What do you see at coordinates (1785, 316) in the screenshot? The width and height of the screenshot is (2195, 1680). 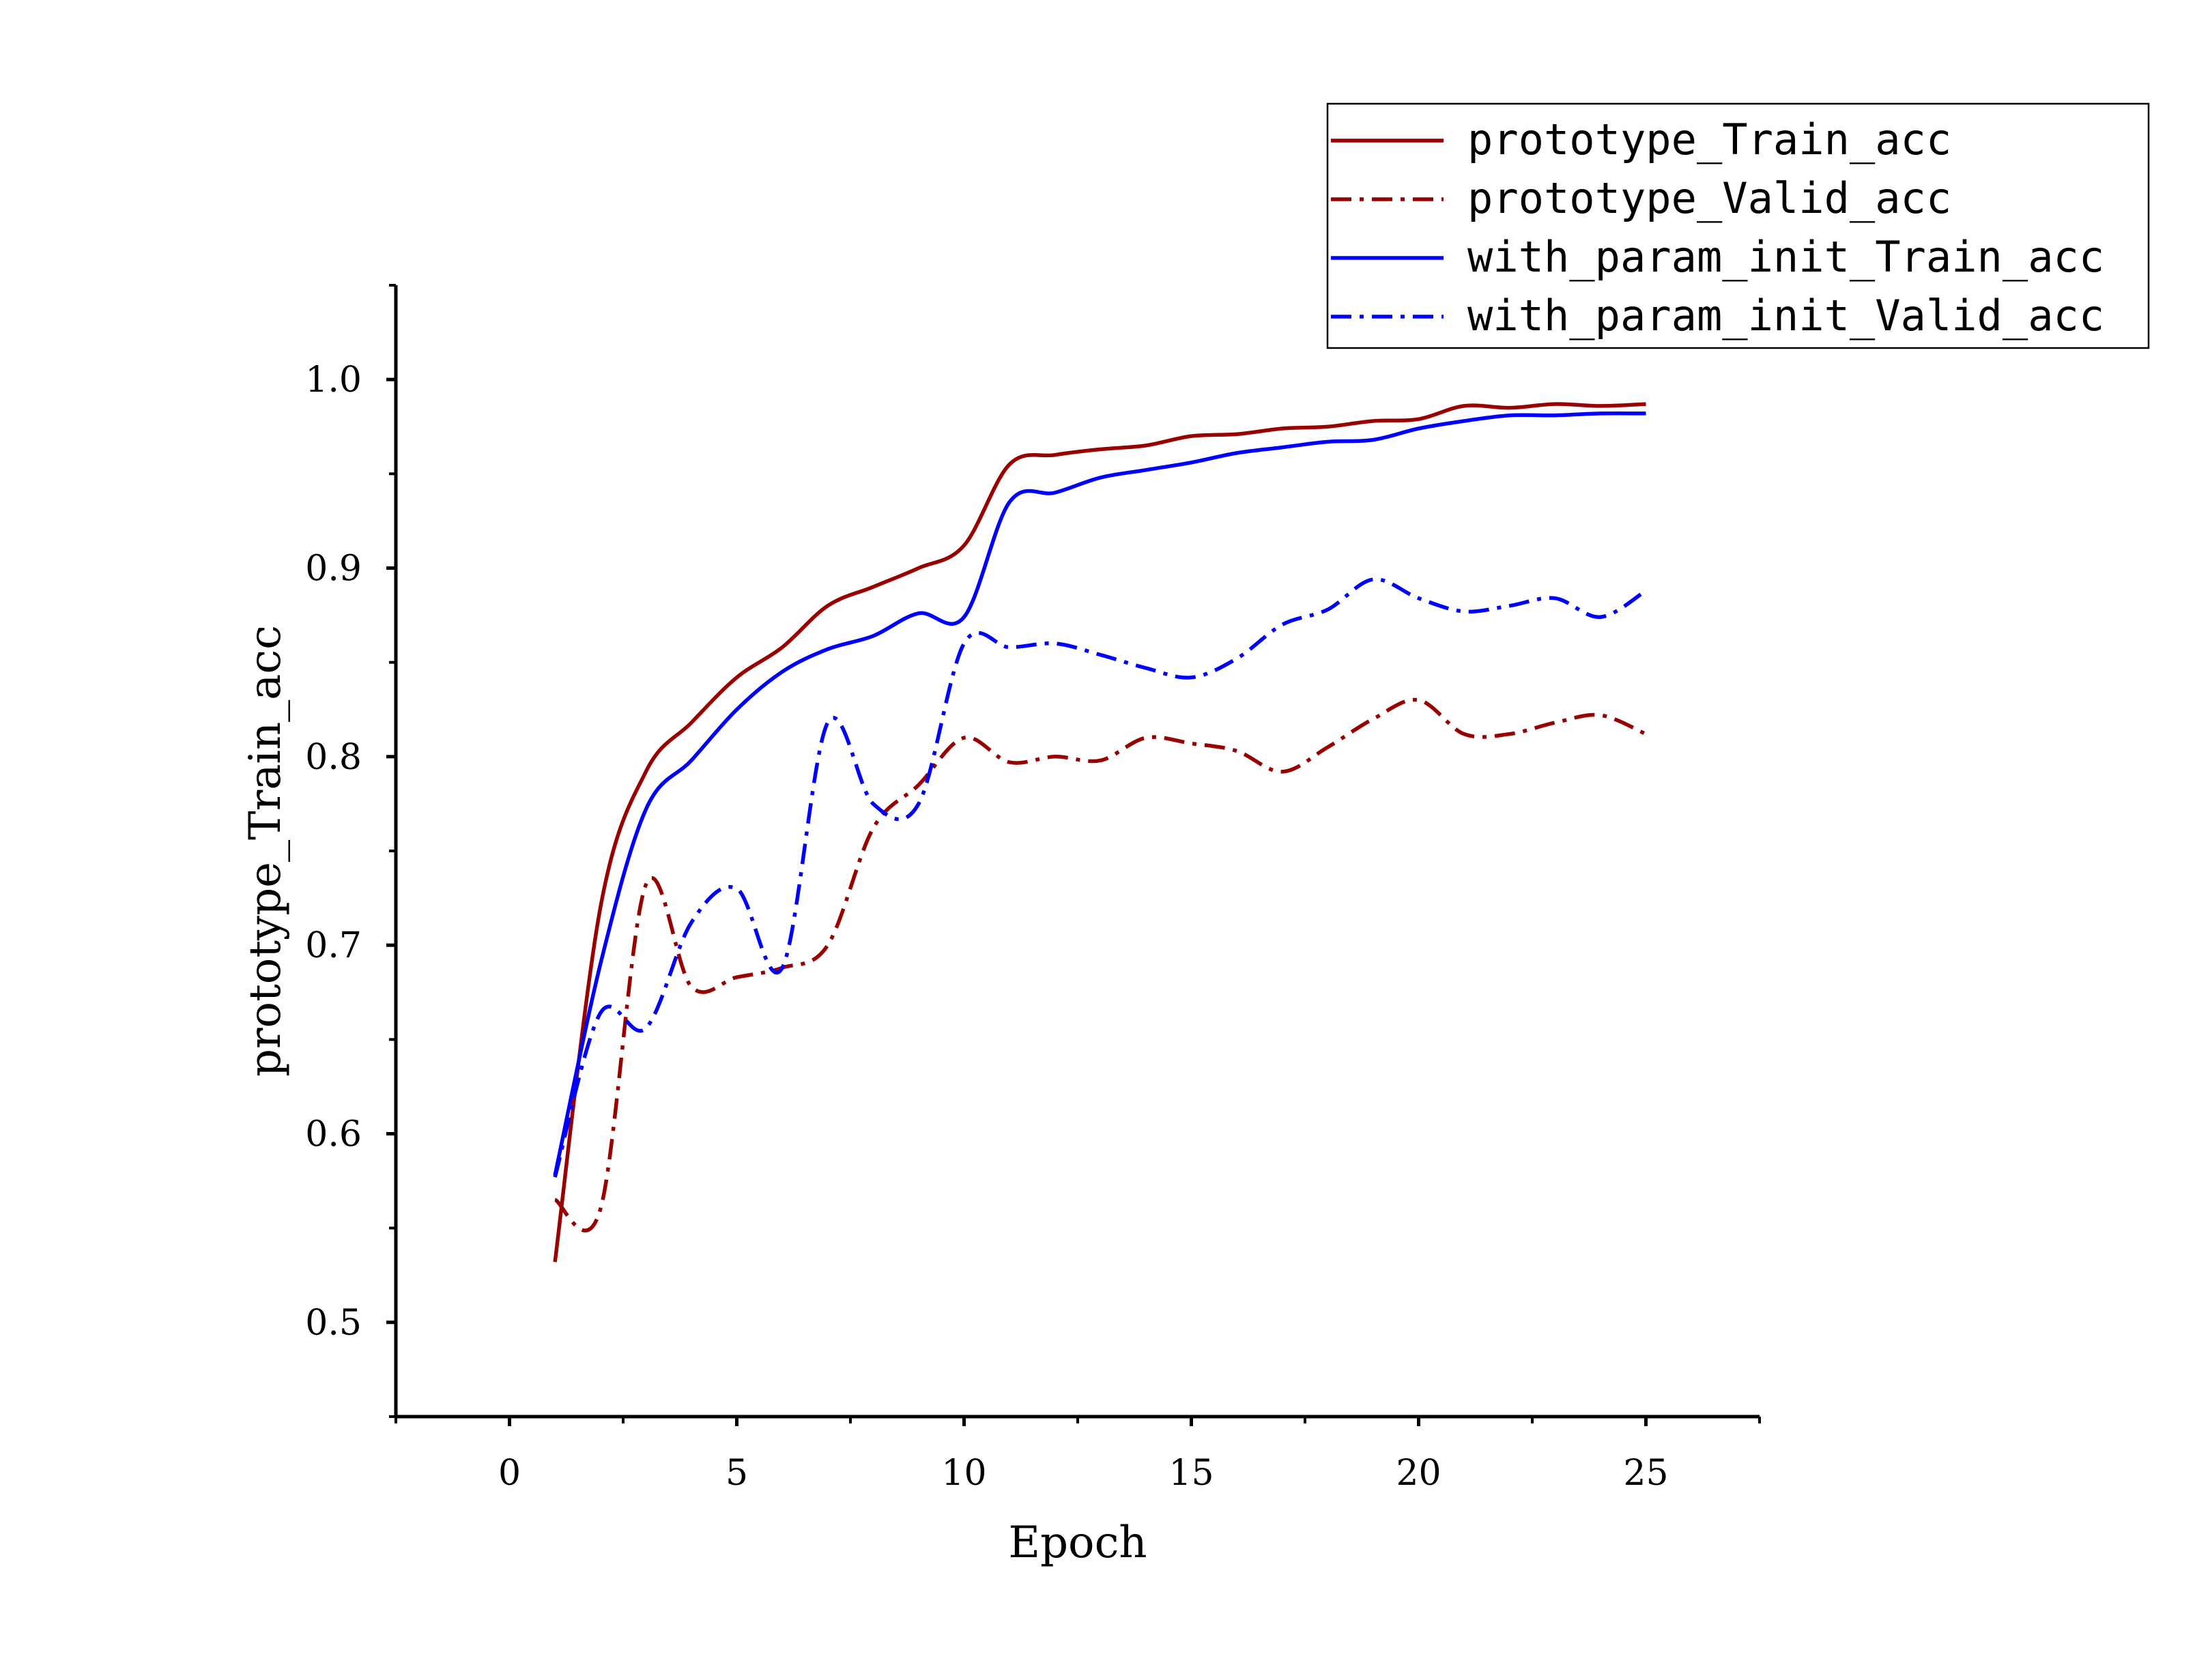 I see `legend-label: with_param_init_Valid_acc` at bounding box center [1785, 316].